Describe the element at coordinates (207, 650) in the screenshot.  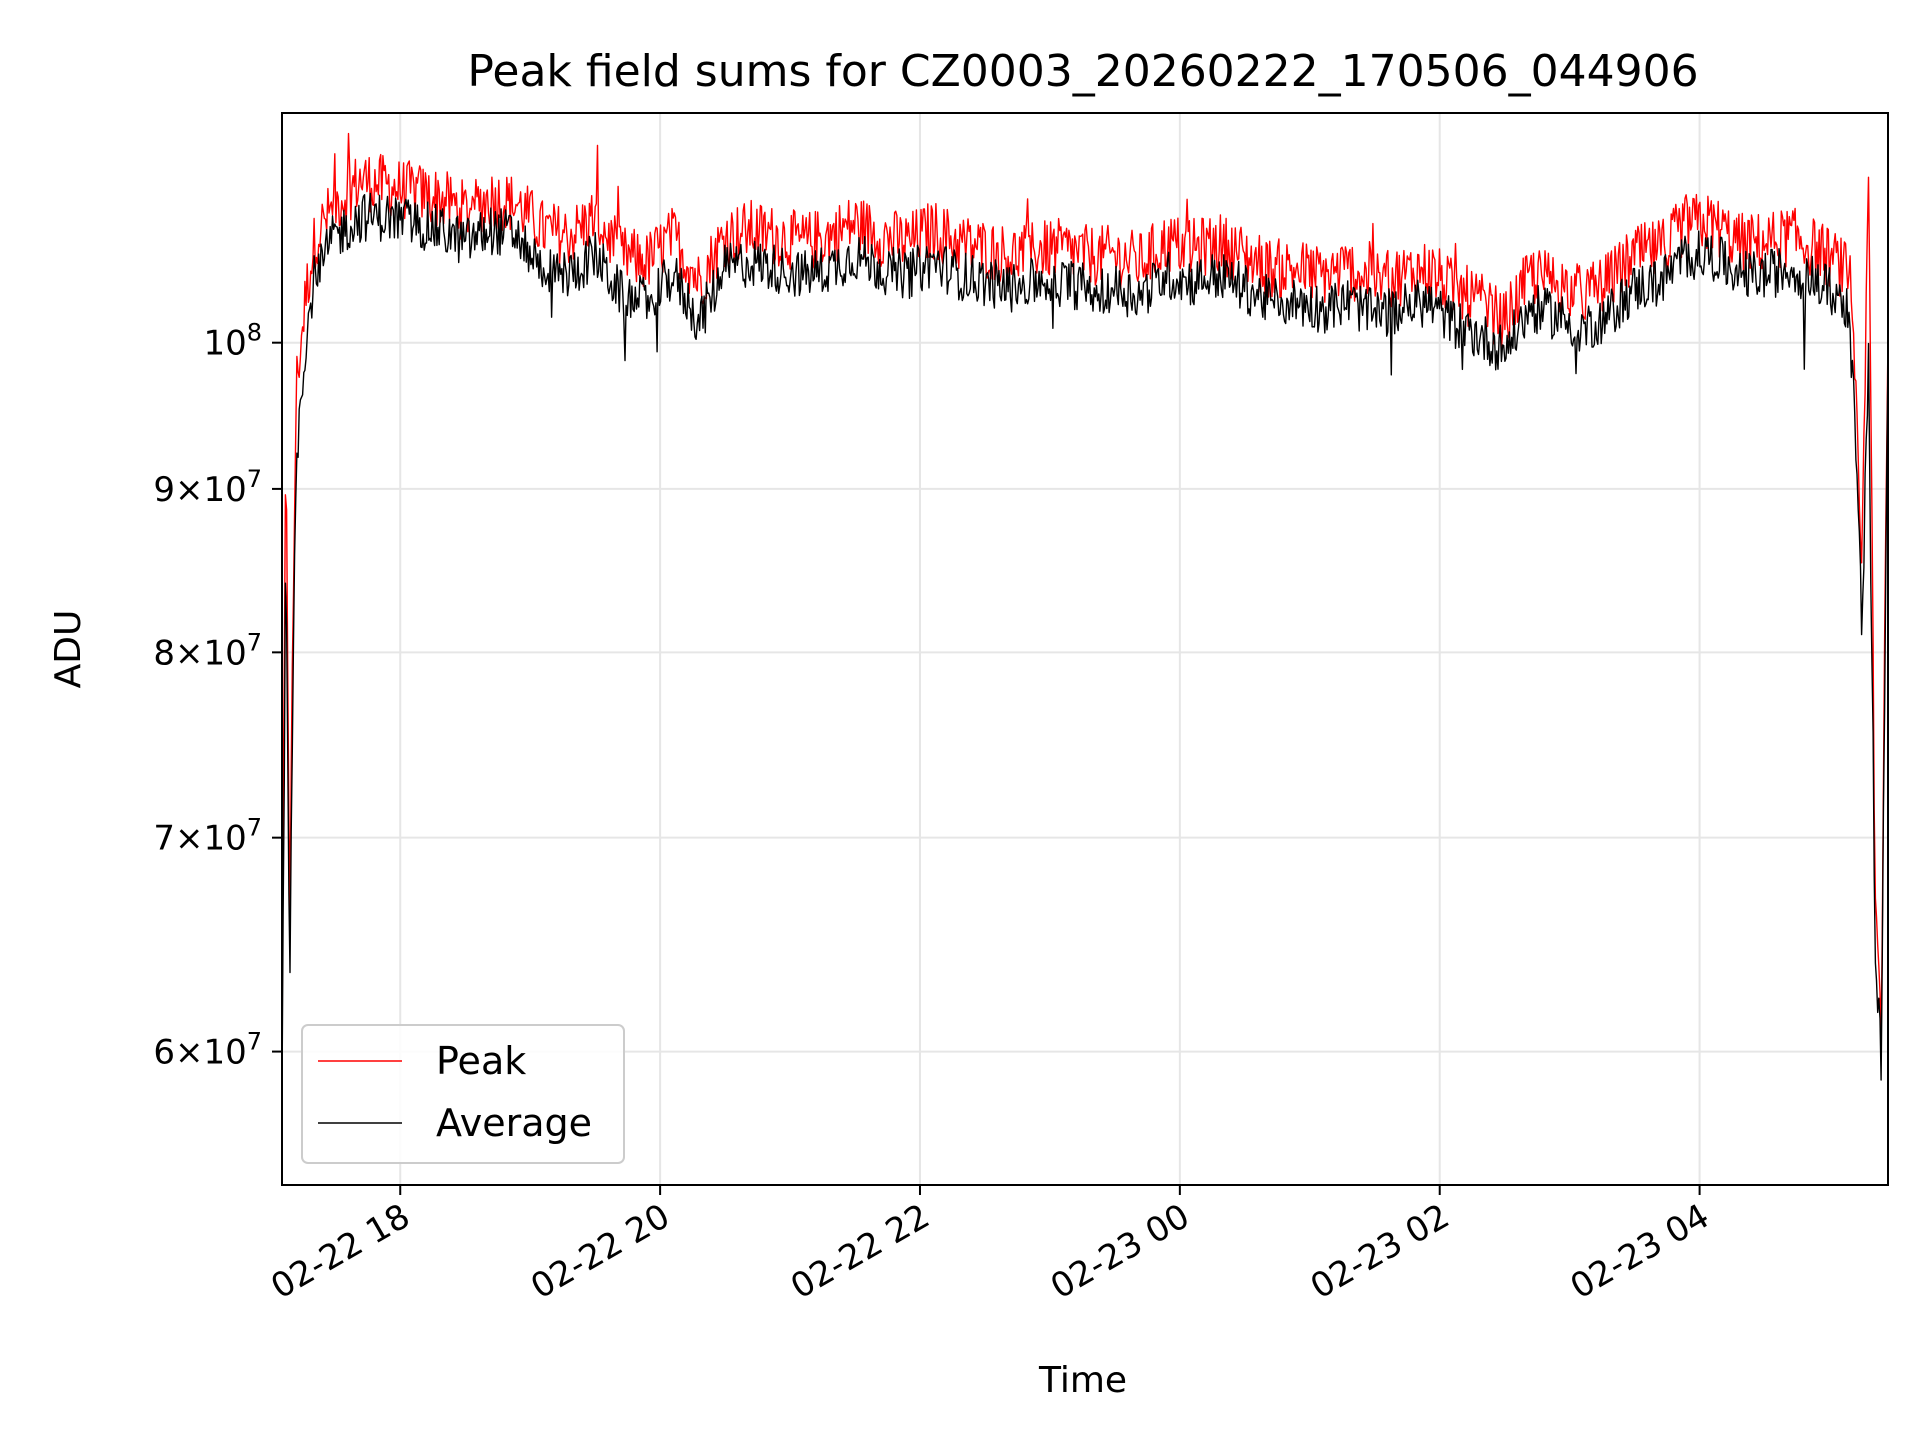
I see `y-tick-label: 8×107` at that location.